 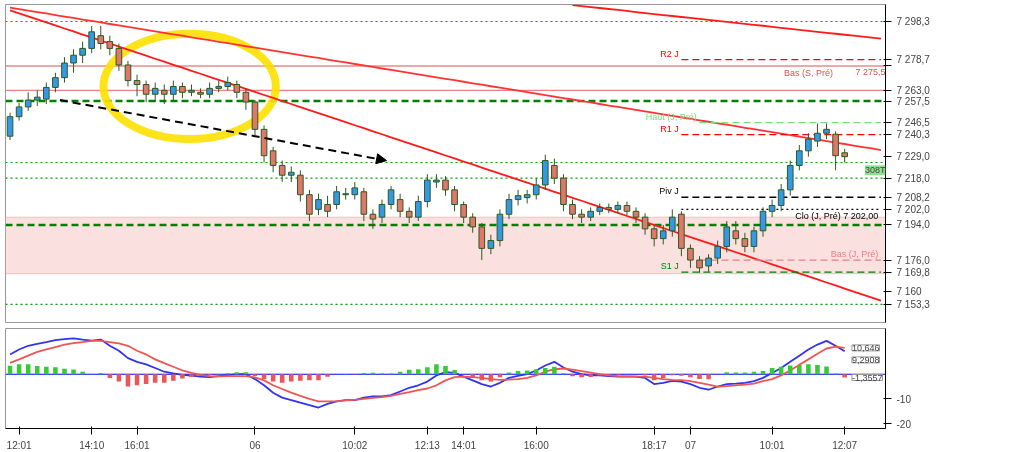 I want to click on x-tick-label: 06, so click(x=255, y=445).